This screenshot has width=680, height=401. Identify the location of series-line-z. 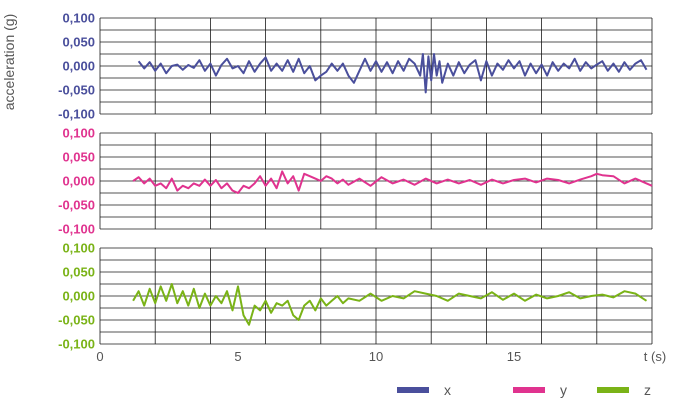
(390, 304).